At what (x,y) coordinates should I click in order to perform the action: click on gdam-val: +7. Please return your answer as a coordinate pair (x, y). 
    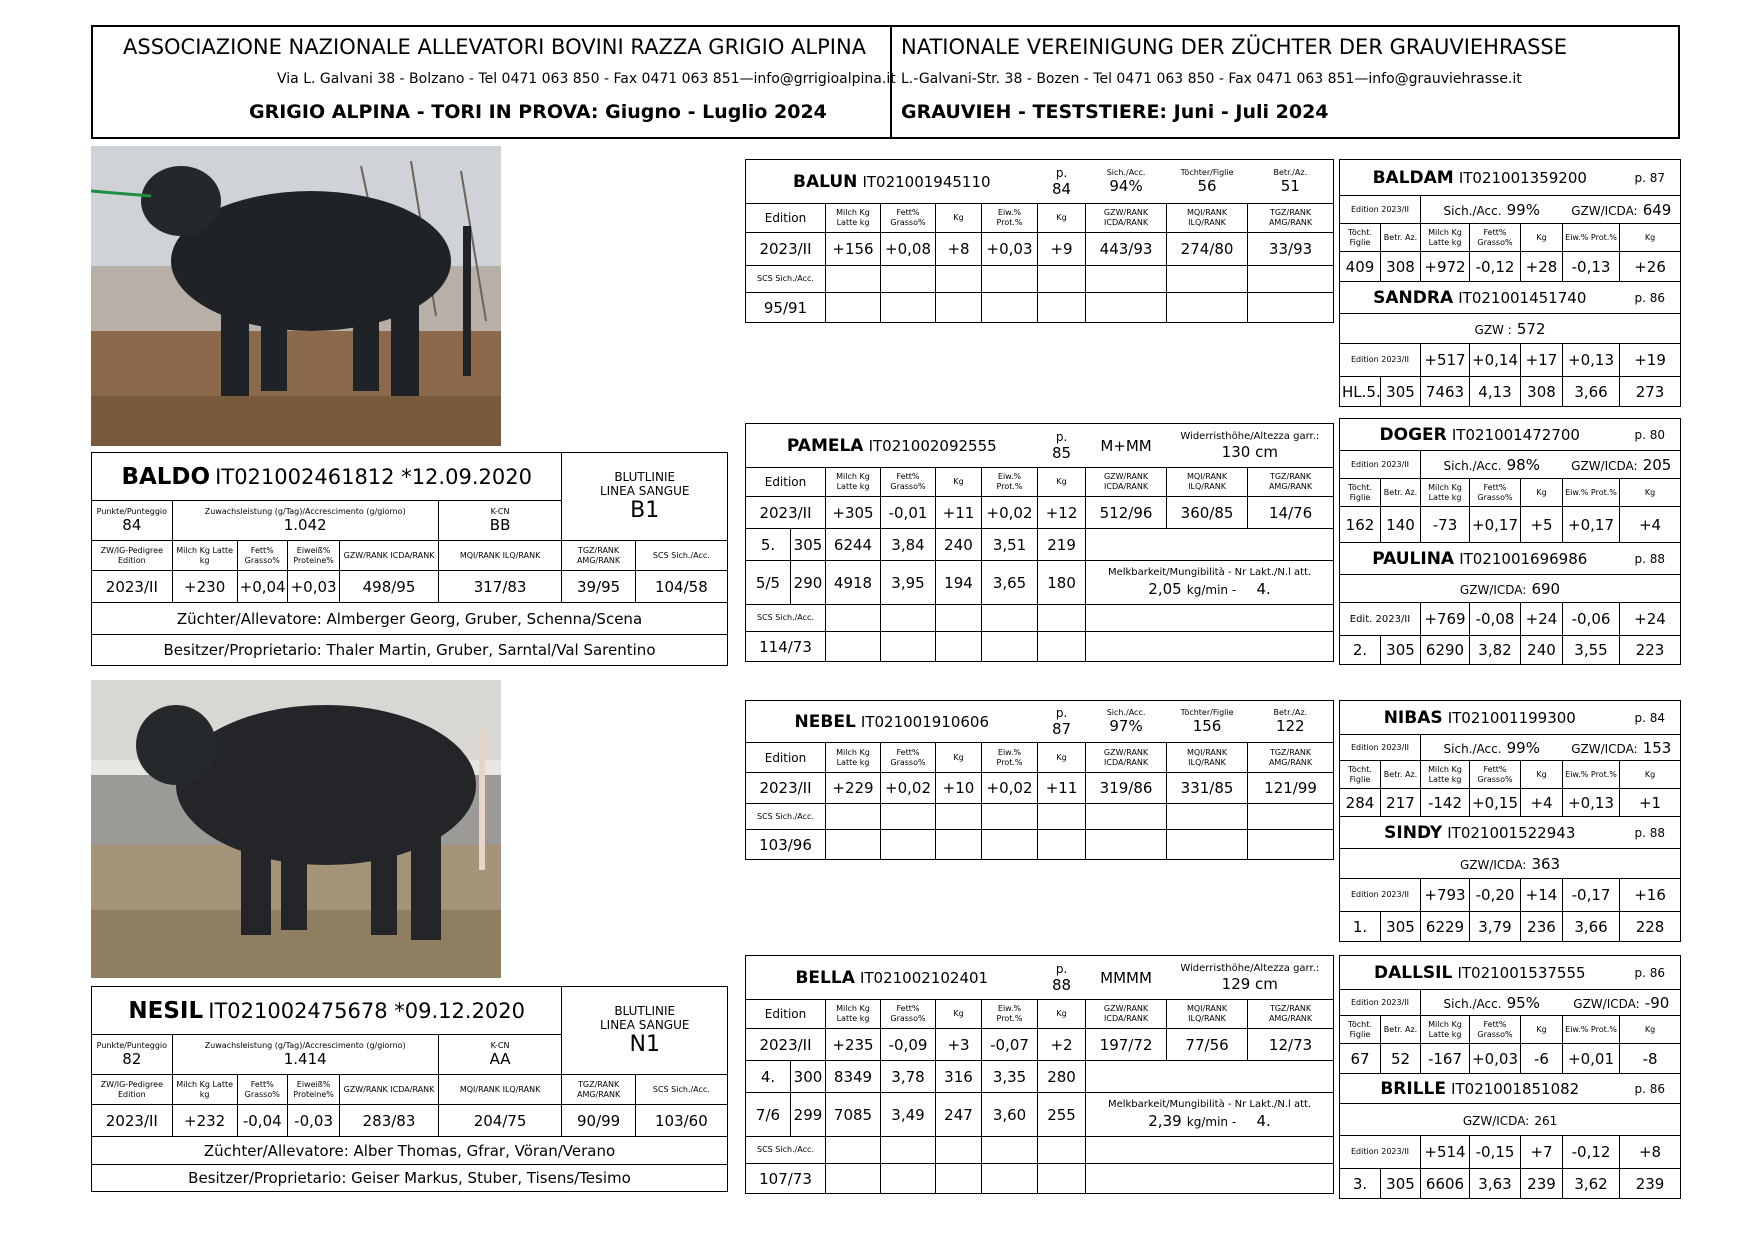
    Looking at the image, I should click on (1541, 1152).